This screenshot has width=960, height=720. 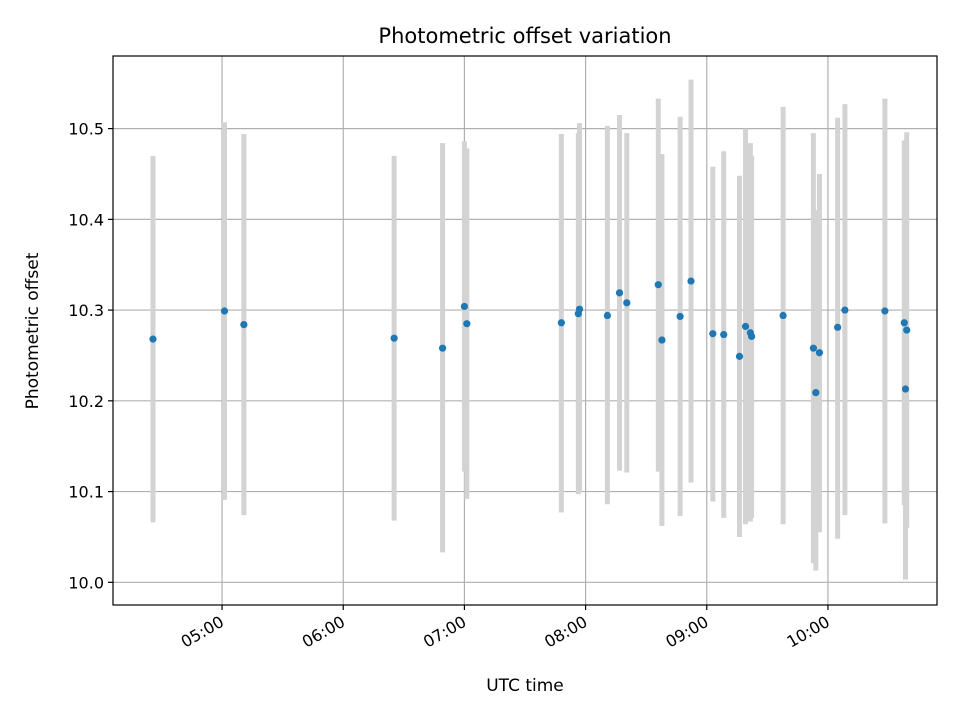 What do you see at coordinates (86, 401) in the screenshot?
I see `y-tick-label: 10.2` at bounding box center [86, 401].